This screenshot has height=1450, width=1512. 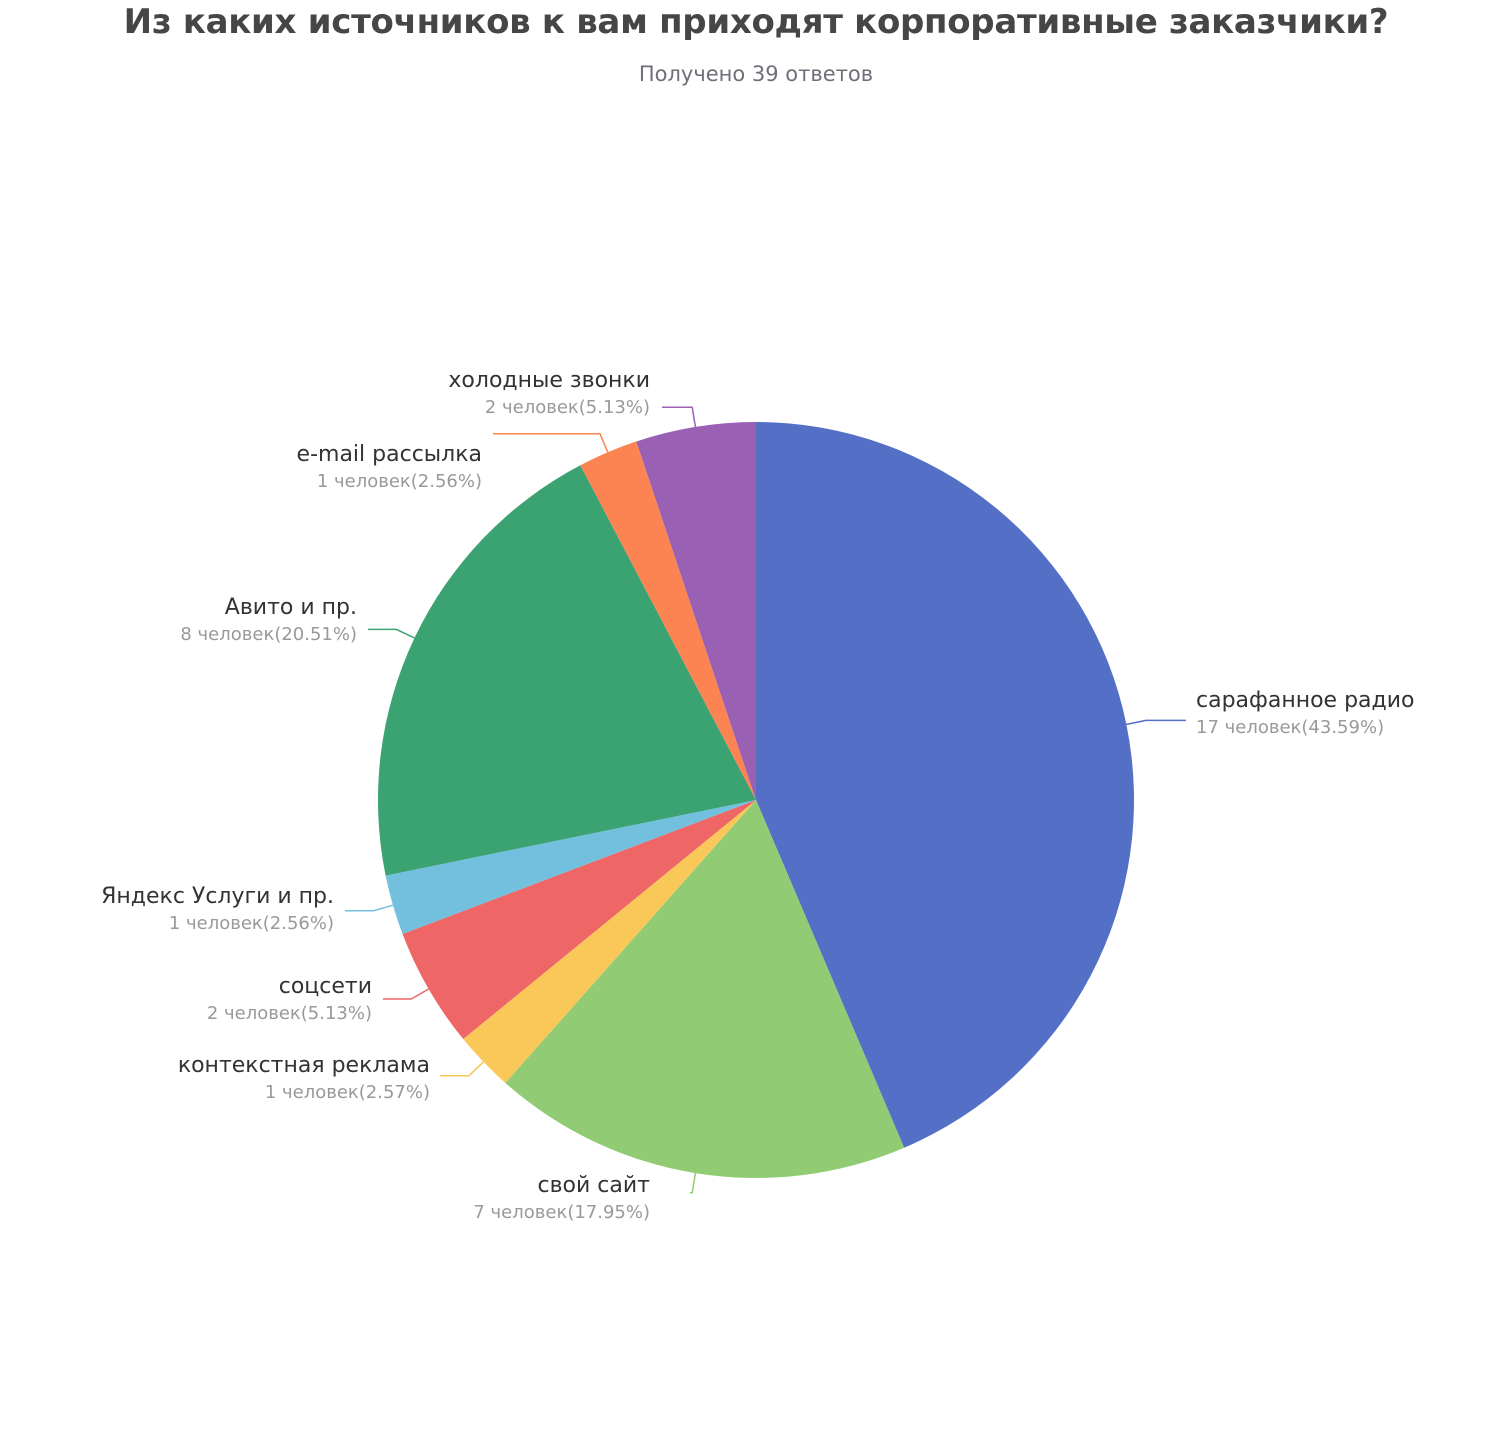 I want to click on label-value: 8 человек(20.51%), so click(x=268, y=634).